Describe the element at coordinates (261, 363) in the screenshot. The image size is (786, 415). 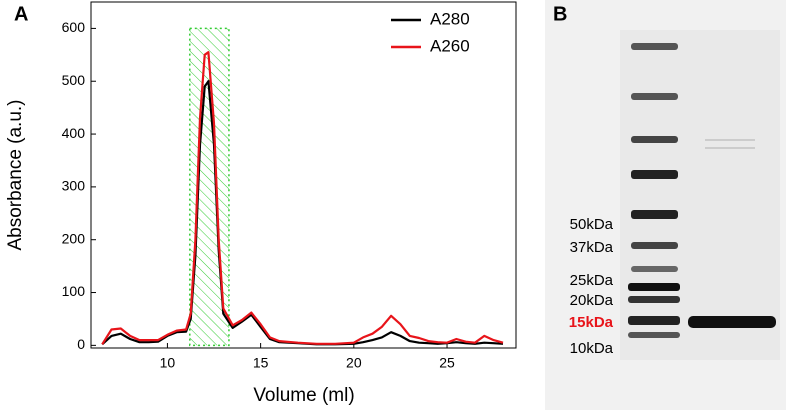
I see `x-tick-label: 15` at that location.